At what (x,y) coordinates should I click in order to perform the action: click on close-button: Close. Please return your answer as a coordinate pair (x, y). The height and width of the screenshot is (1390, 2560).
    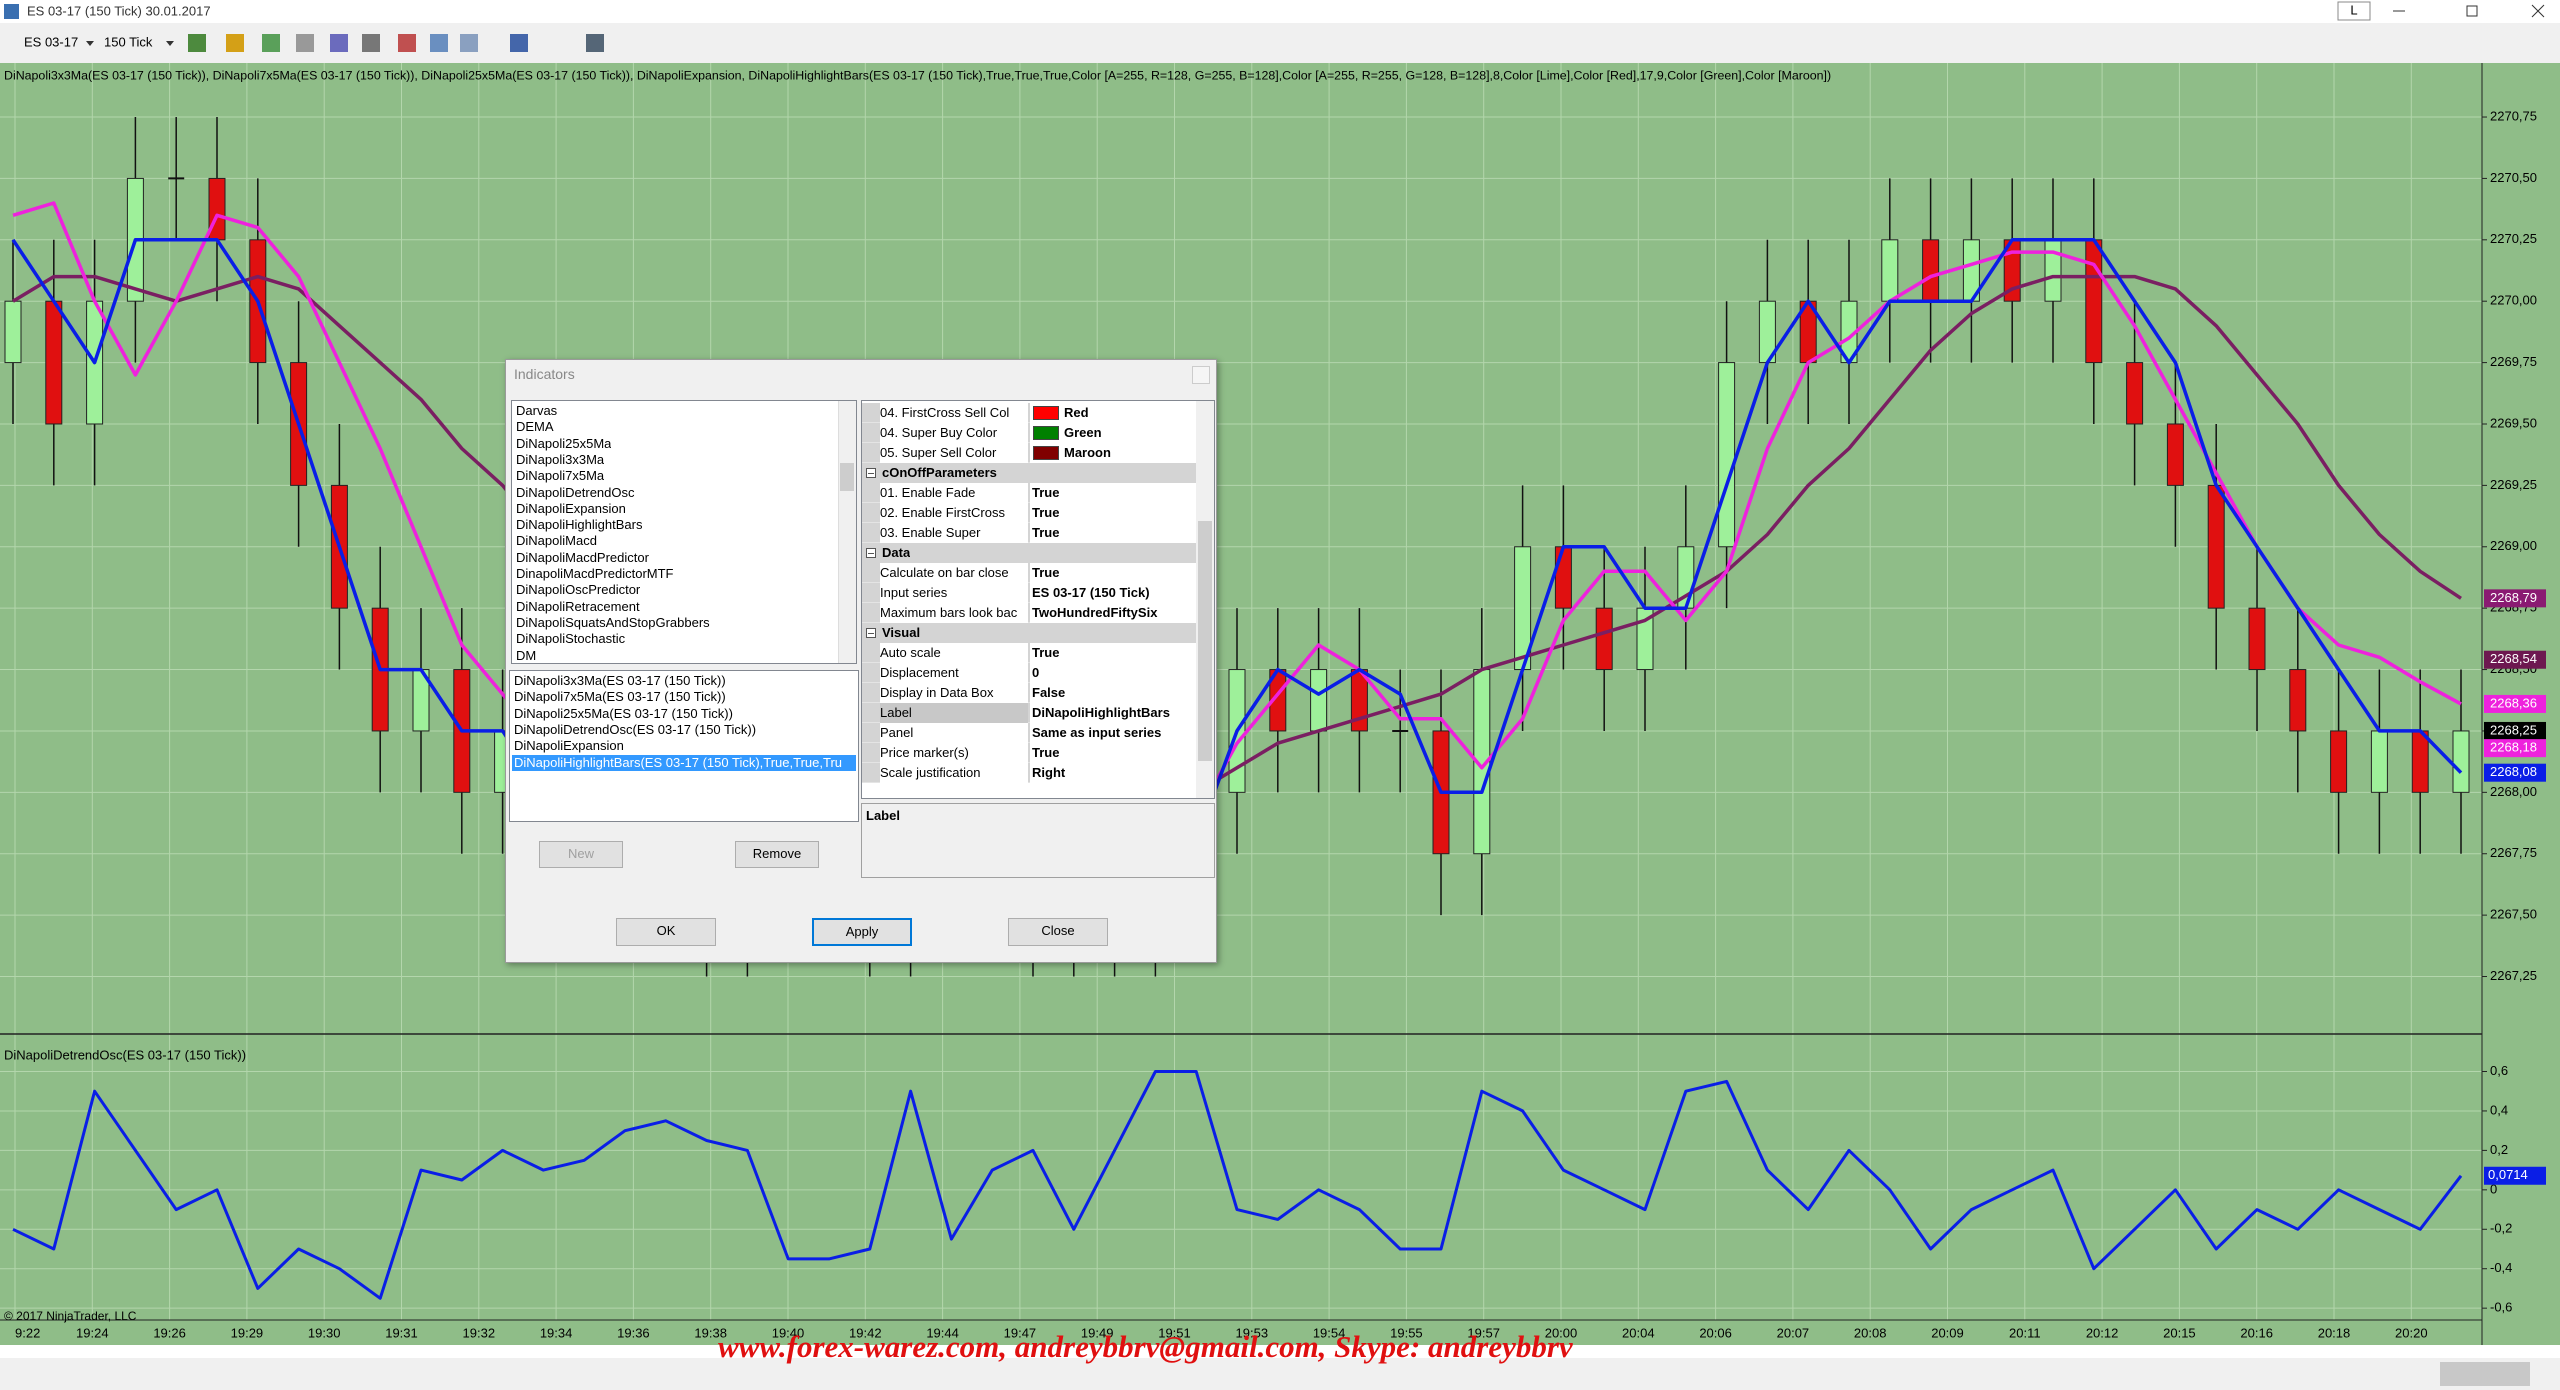
    Looking at the image, I should click on (1058, 932).